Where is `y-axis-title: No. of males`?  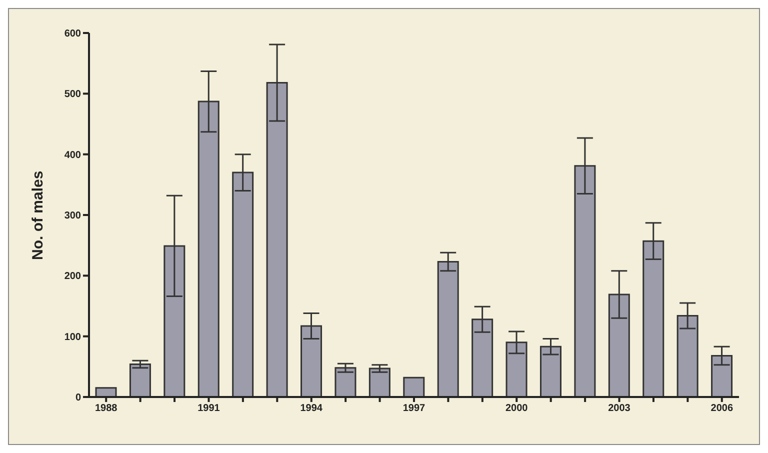 y-axis-title: No. of males is located at coordinates (37, 215).